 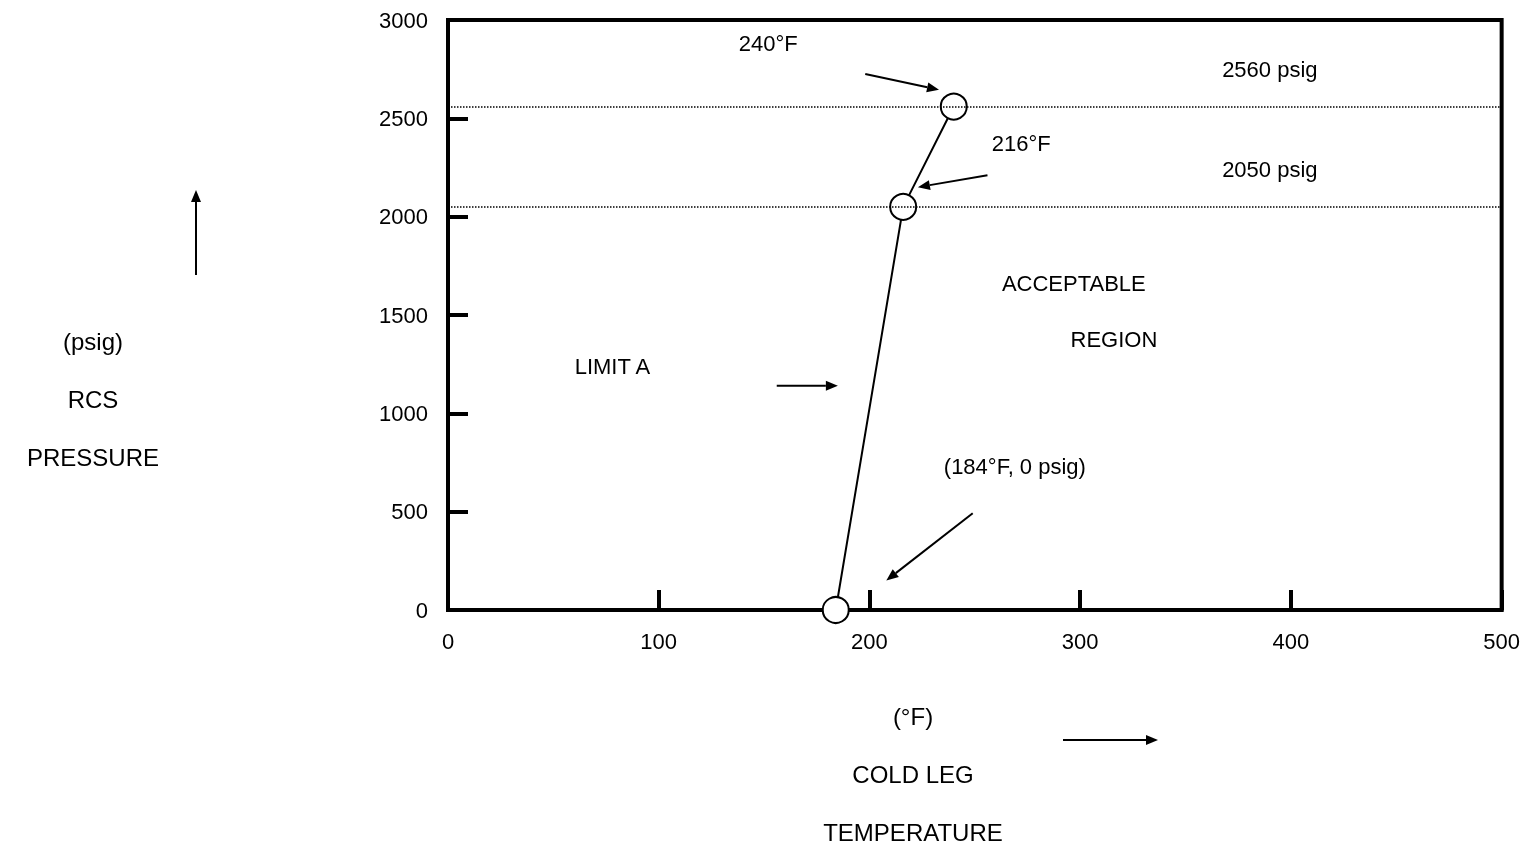 I want to click on x-tick-label: 500, so click(x=1502, y=641).